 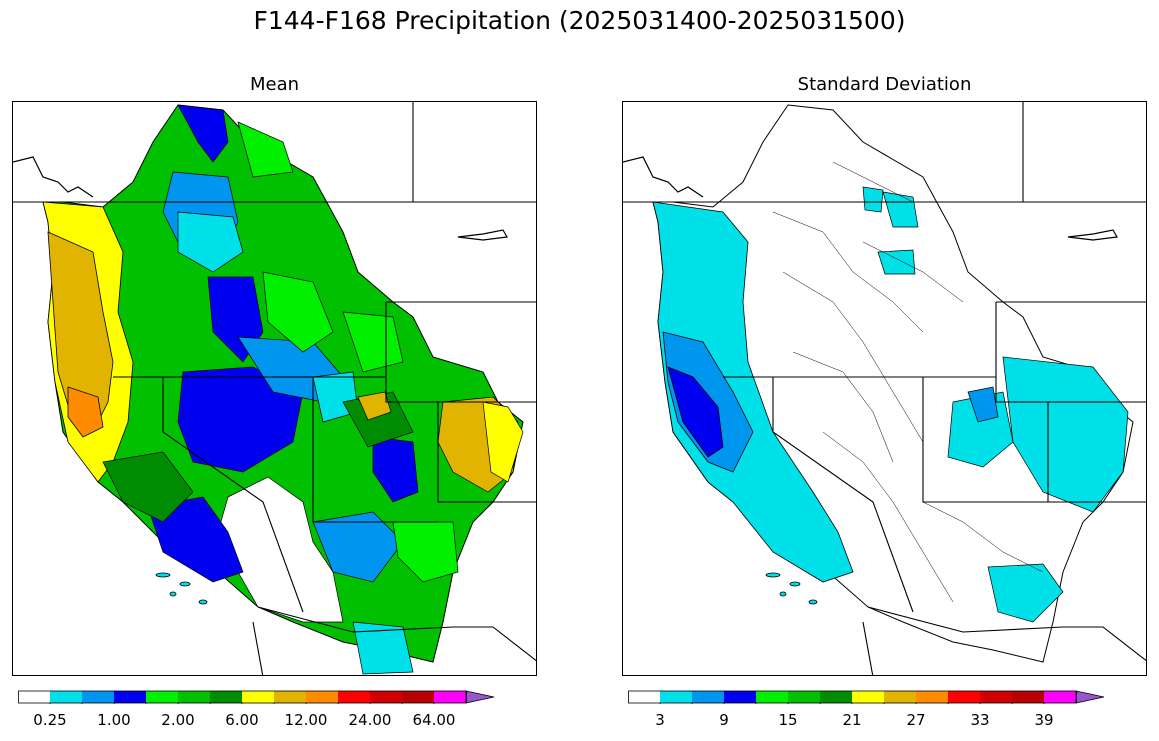 I want to click on colorbar-tick-label: 33, so click(x=980, y=720).